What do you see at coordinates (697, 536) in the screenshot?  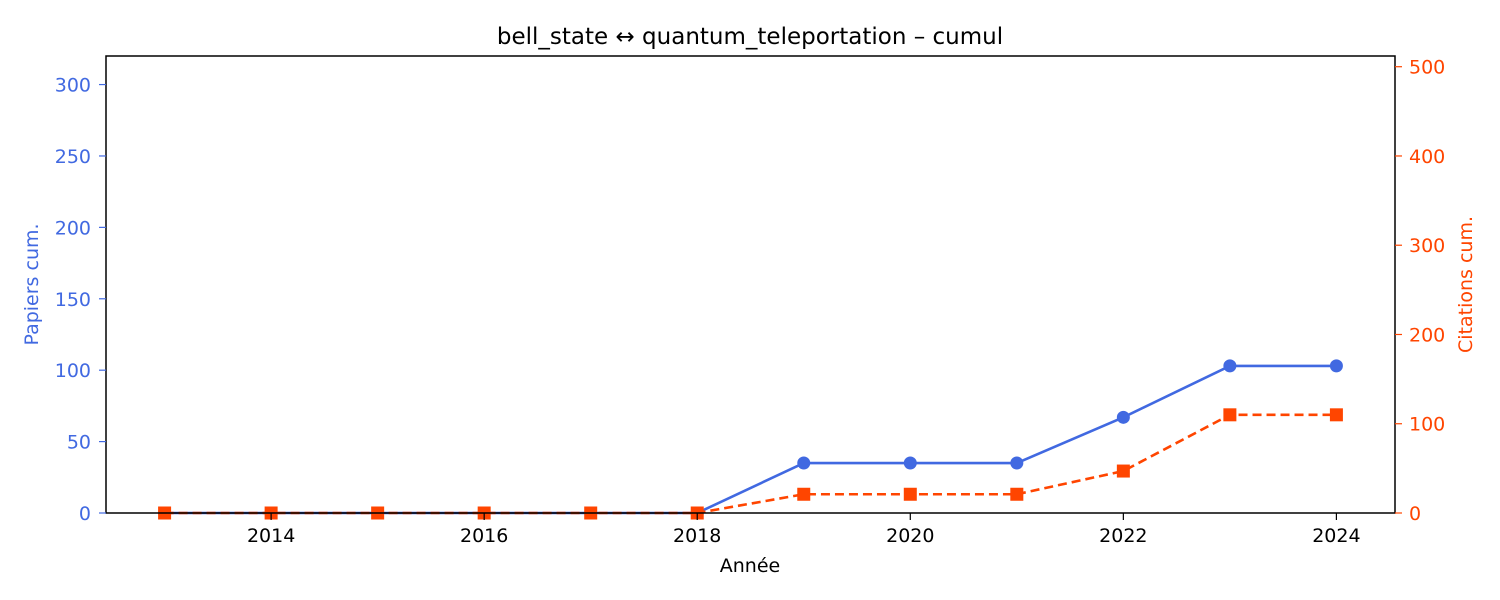 I see `x-tick-label: 2018` at bounding box center [697, 536].